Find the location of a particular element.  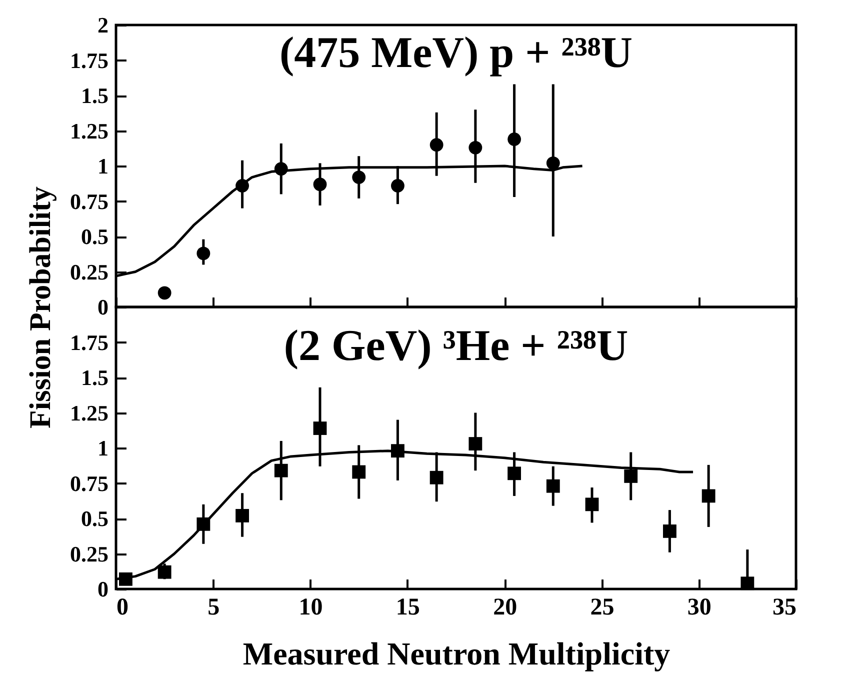

x-tick-label: 0 is located at coordinates (122, 607).